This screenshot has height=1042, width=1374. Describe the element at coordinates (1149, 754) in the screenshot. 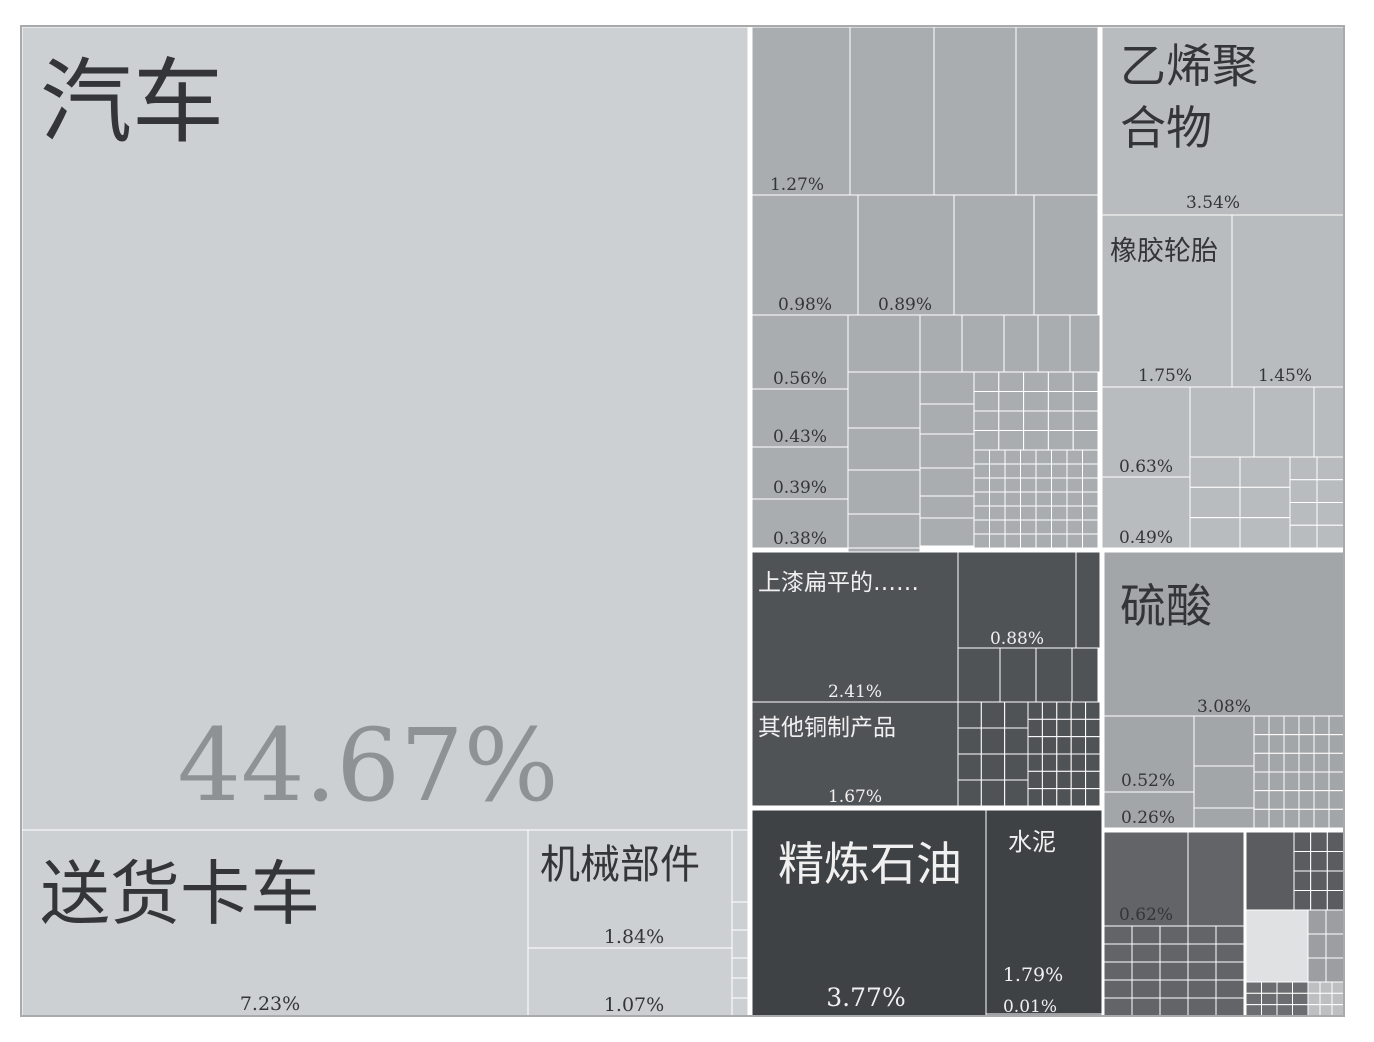

I see `cell-chemicals-0.52` at that location.